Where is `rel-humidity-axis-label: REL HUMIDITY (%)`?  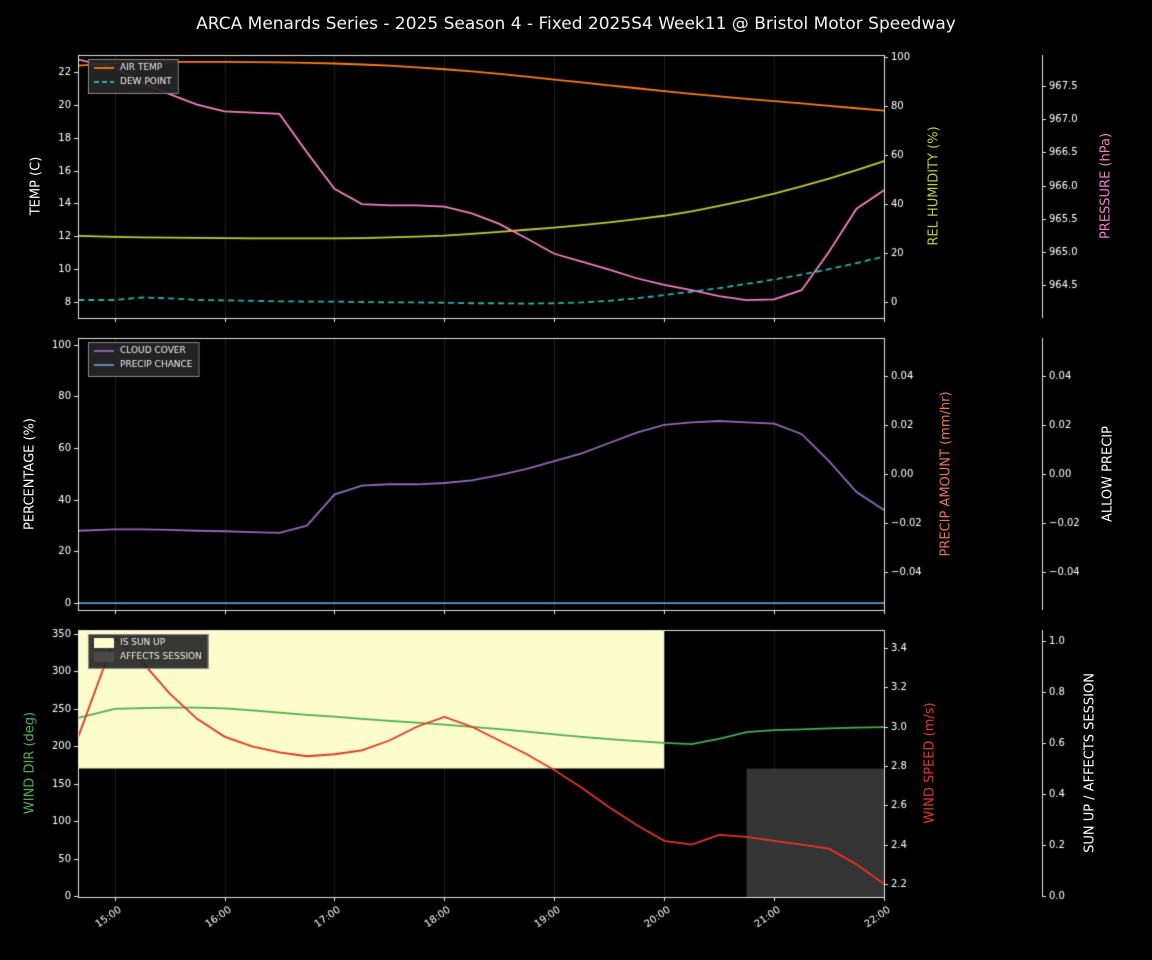 rel-humidity-axis-label: REL HUMIDITY (%) is located at coordinates (934, 186).